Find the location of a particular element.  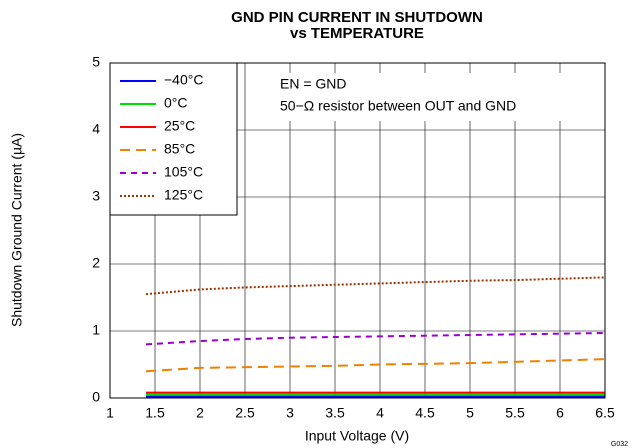

legend-box is located at coordinates (173, 139).